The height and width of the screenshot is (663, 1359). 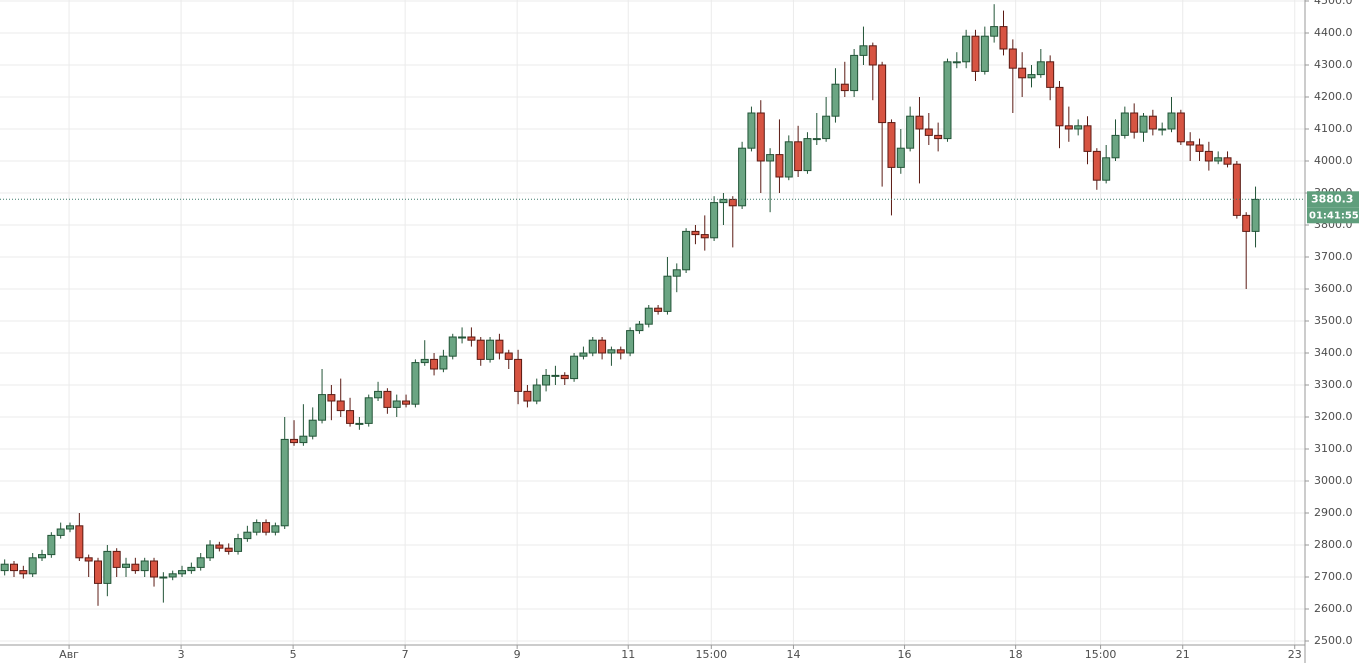 What do you see at coordinates (293, 654) in the screenshot?
I see `x-tick-label: 5` at bounding box center [293, 654].